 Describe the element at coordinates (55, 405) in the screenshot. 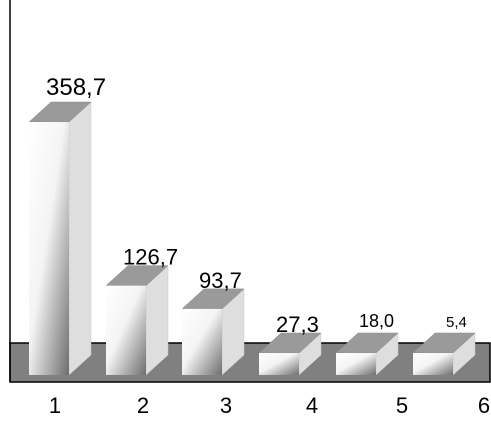

I see `x-tick-label-1: 1` at that location.